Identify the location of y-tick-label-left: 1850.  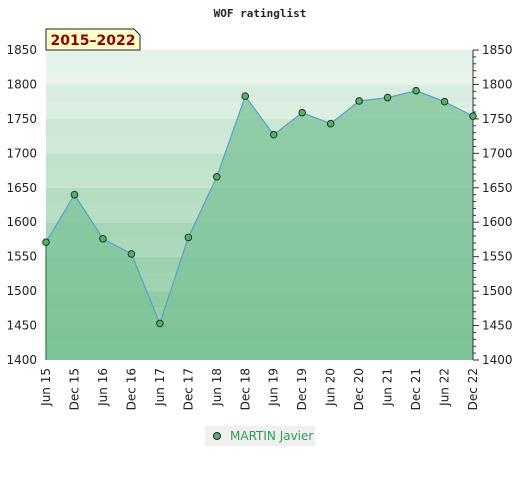
(21, 50).